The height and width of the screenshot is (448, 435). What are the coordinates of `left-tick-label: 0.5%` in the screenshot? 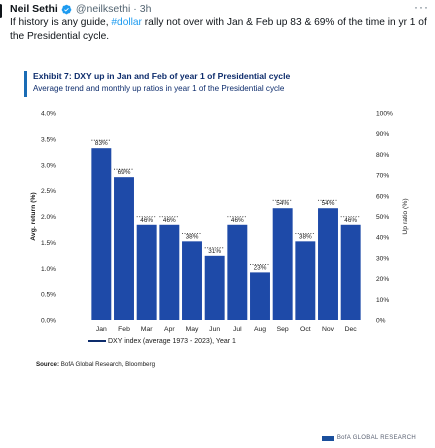 It's located at (48, 295).